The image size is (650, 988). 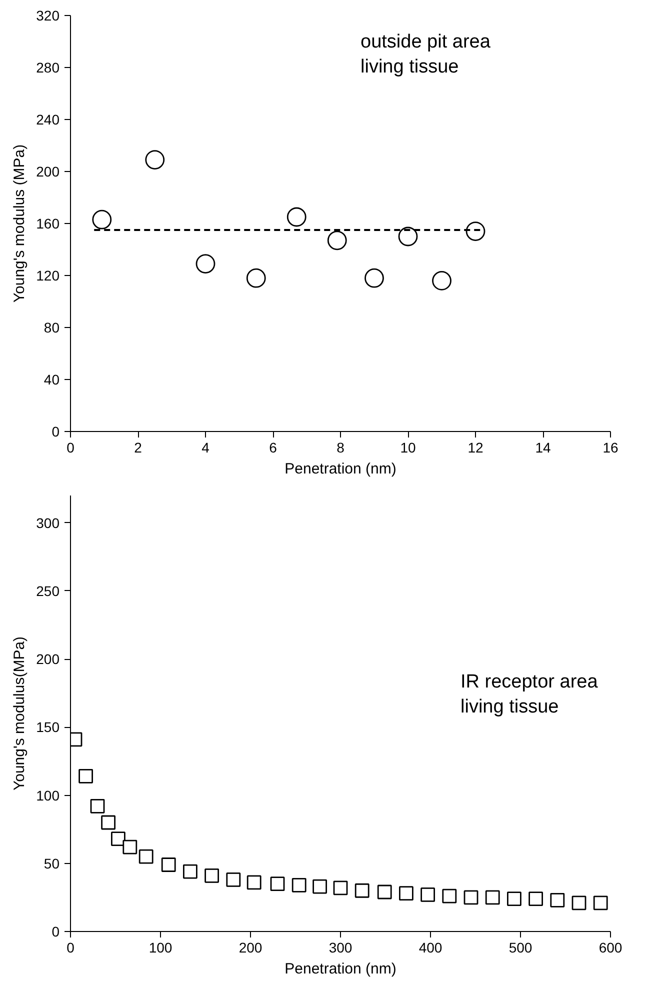 What do you see at coordinates (273, 448) in the screenshot?
I see `x-tick-label: 6` at bounding box center [273, 448].